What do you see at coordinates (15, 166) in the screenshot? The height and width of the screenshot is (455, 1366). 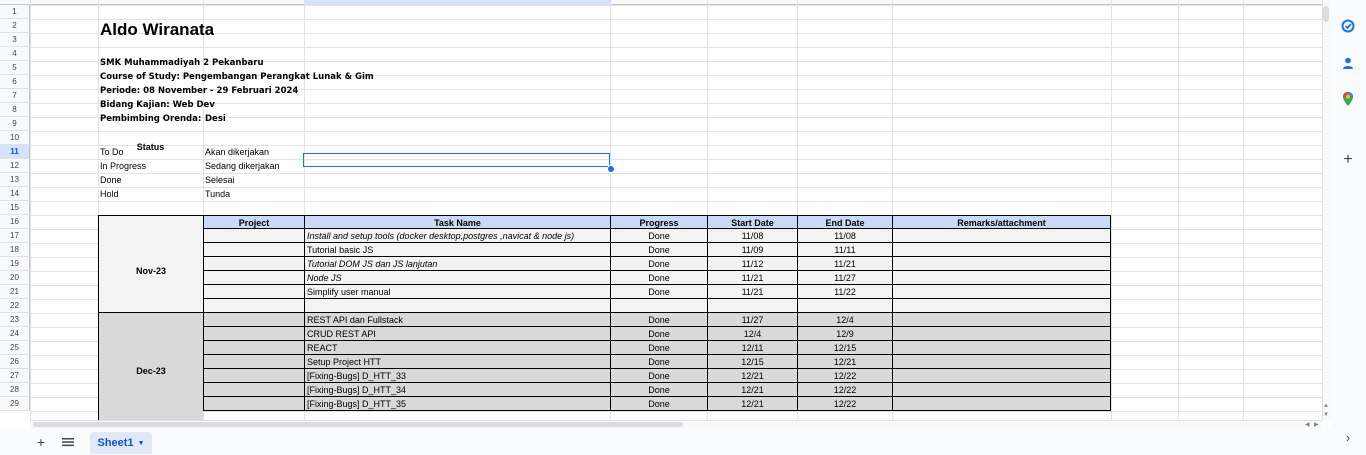 I see `row-header: 12` at bounding box center [15, 166].